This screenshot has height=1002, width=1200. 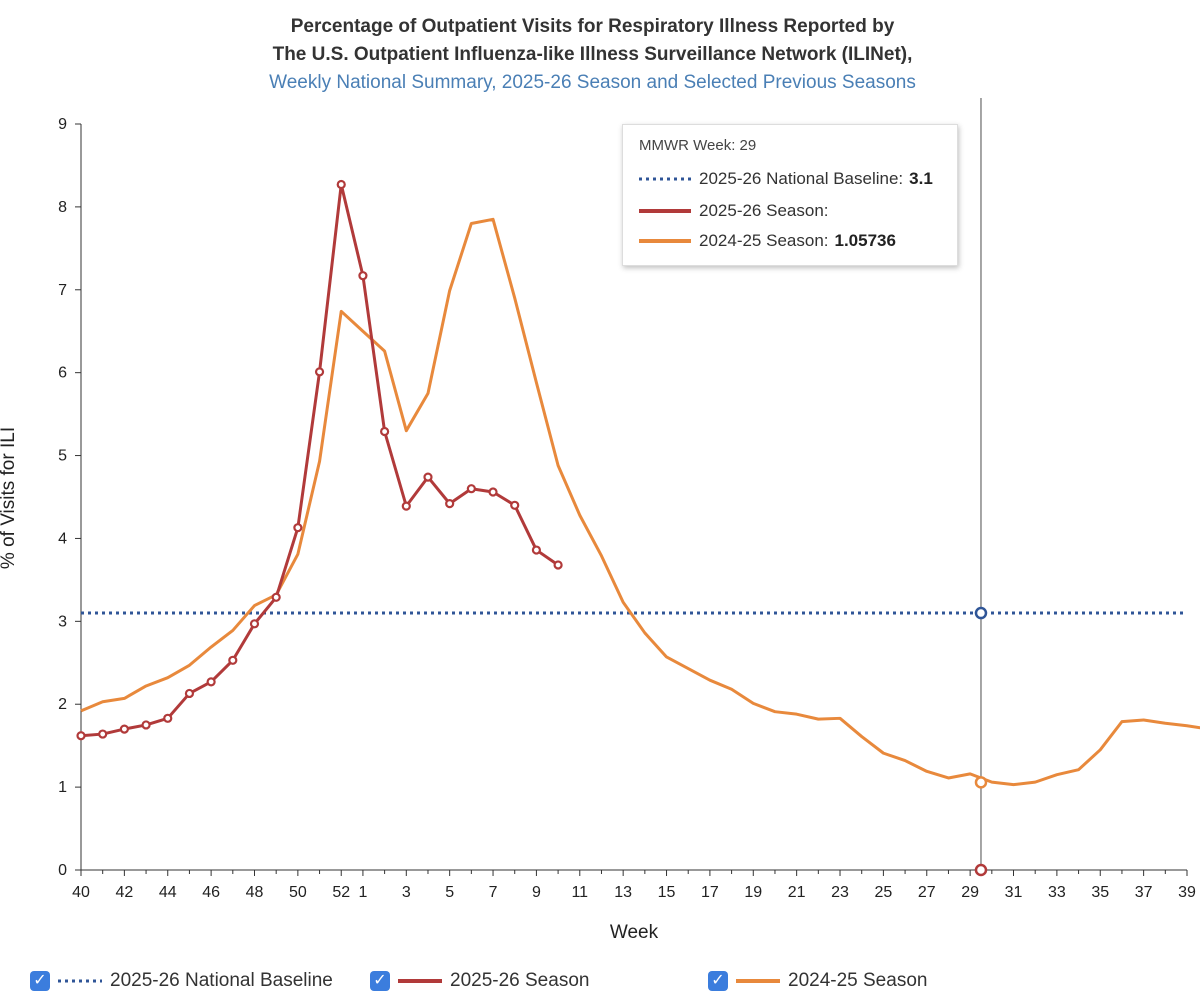 What do you see at coordinates (753, 892) in the screenshot?
I see `x-tick-label: 19` at bounding box center [753, 892].